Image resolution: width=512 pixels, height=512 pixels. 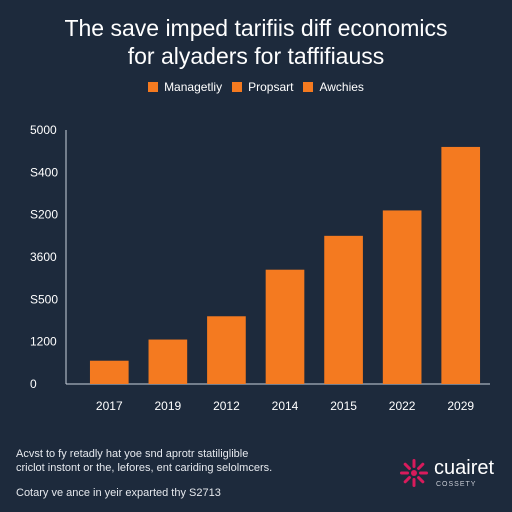 I want to click on bar-2029, so click(x=461, y=265).